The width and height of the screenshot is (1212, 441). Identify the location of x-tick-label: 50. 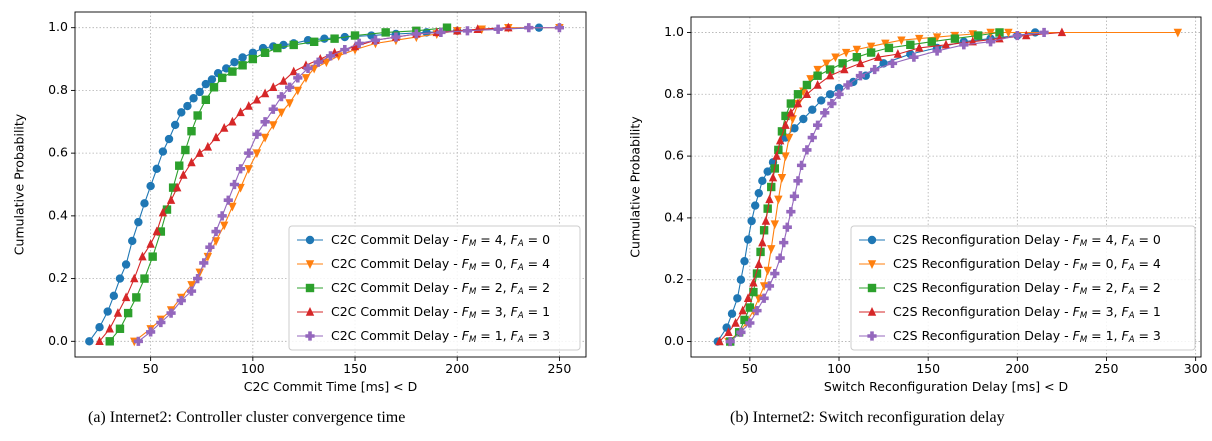
(750, 368).